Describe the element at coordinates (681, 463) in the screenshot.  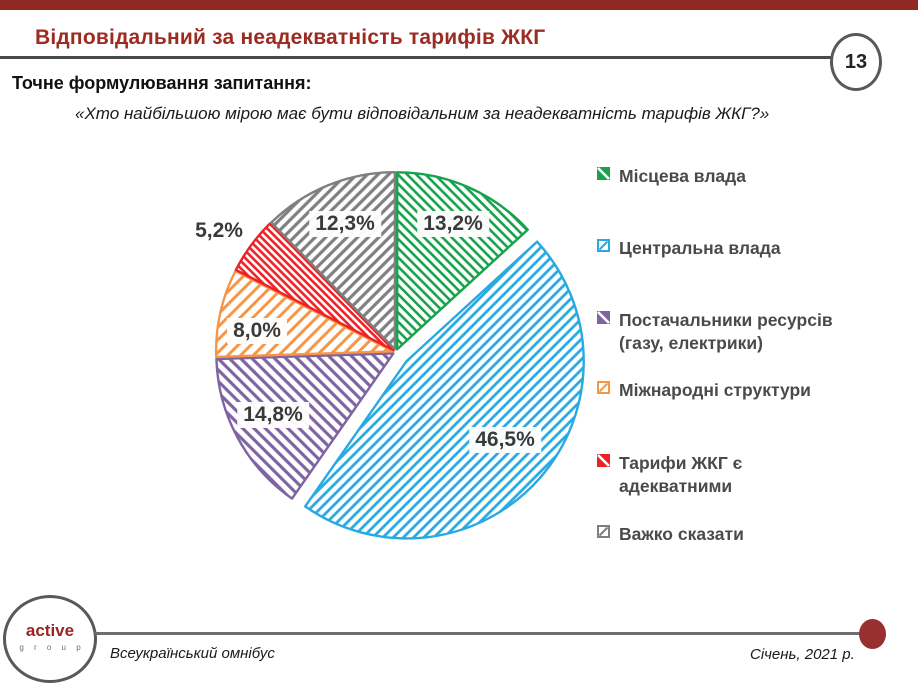
I see `legend-label: Тарифи ЖКГ є` at that location.